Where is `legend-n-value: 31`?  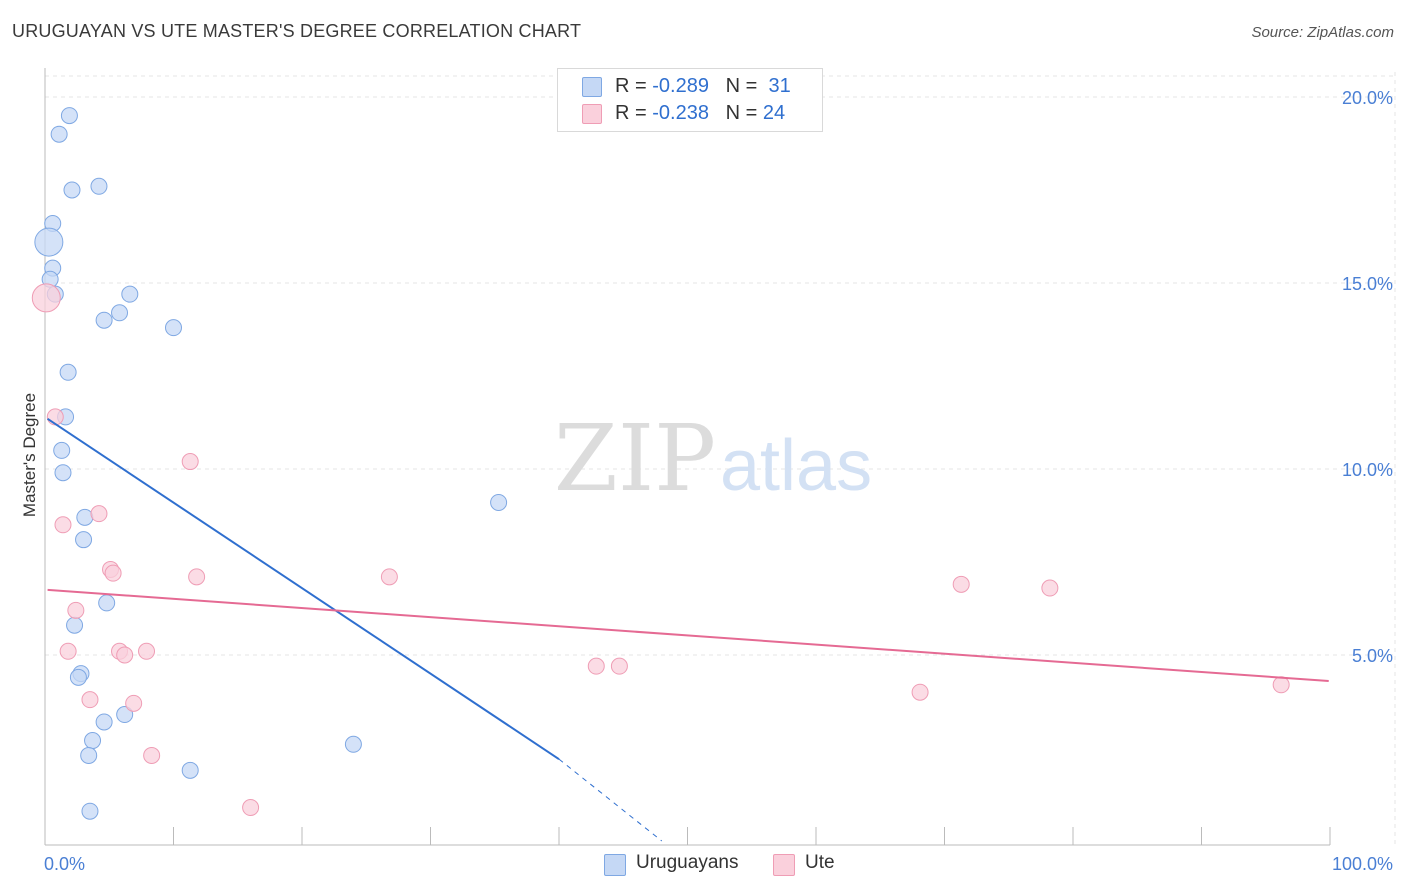
legend-n-value: 31 is located at coordinates (779, 86).